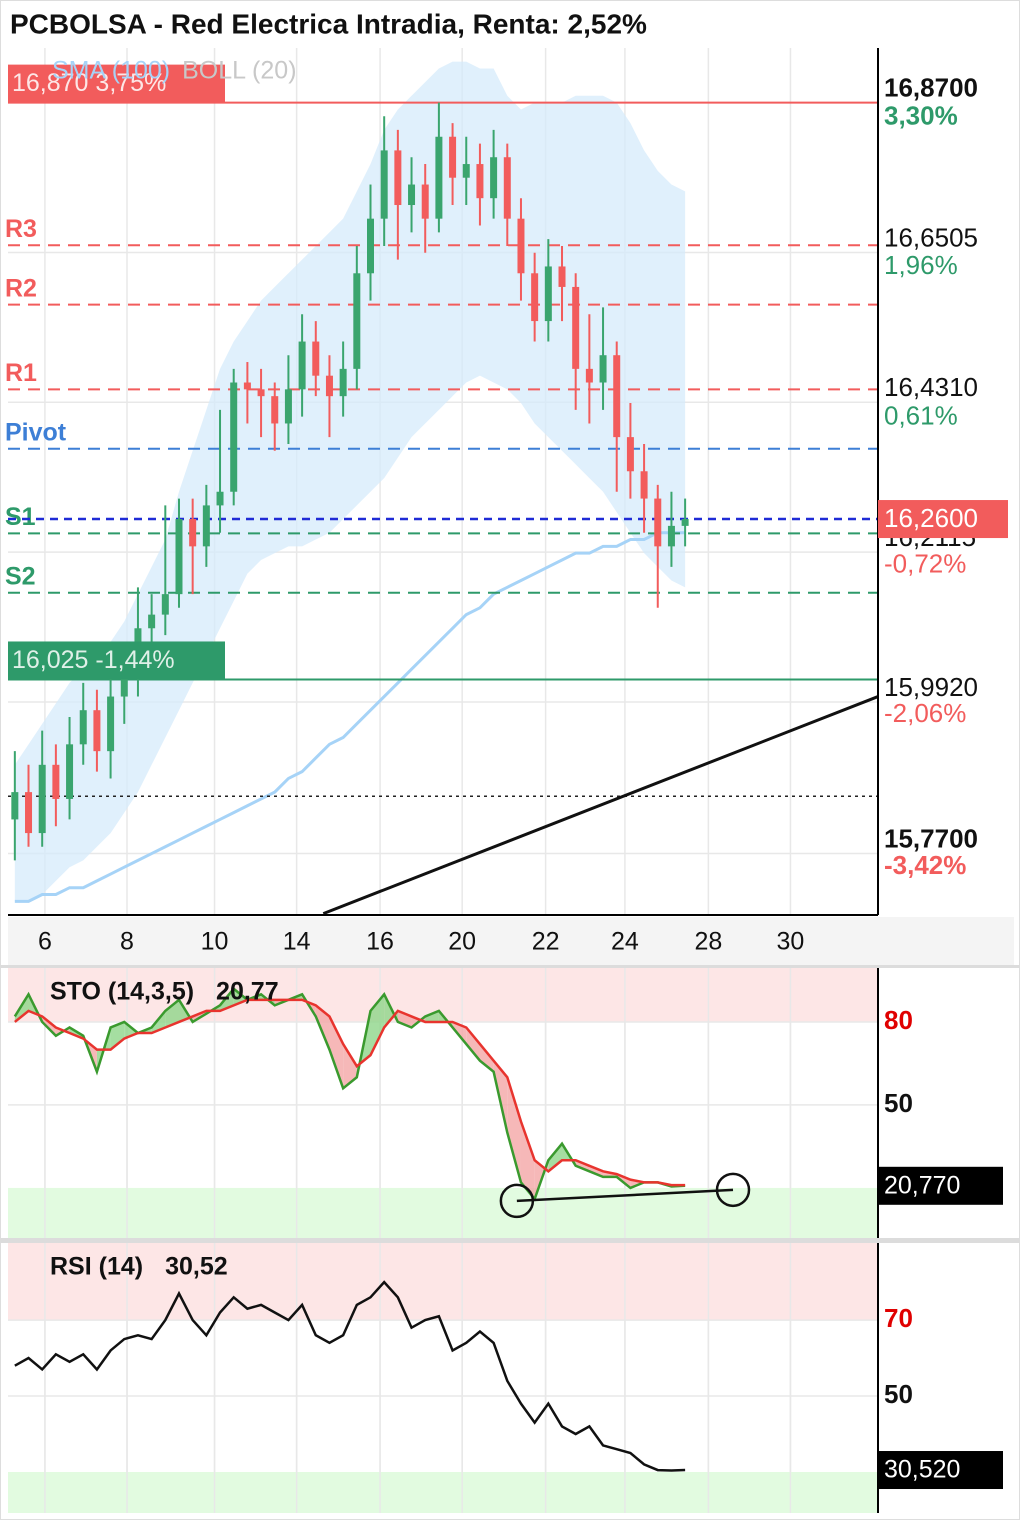 The width and height of the screenshot is (1020, 1520). What do you see at coordinates (89, 83) in the screenshot?
I see `marker-label: 16,870 3,75%` at bounding box center [89, 83].